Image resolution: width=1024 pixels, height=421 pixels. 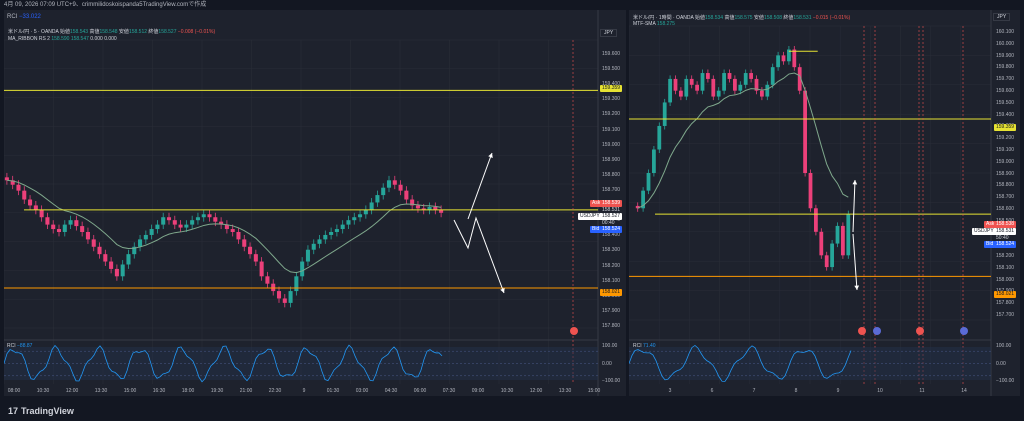 I want to click on left-price-tick-1: 159.500, so click(x=611, y=69).